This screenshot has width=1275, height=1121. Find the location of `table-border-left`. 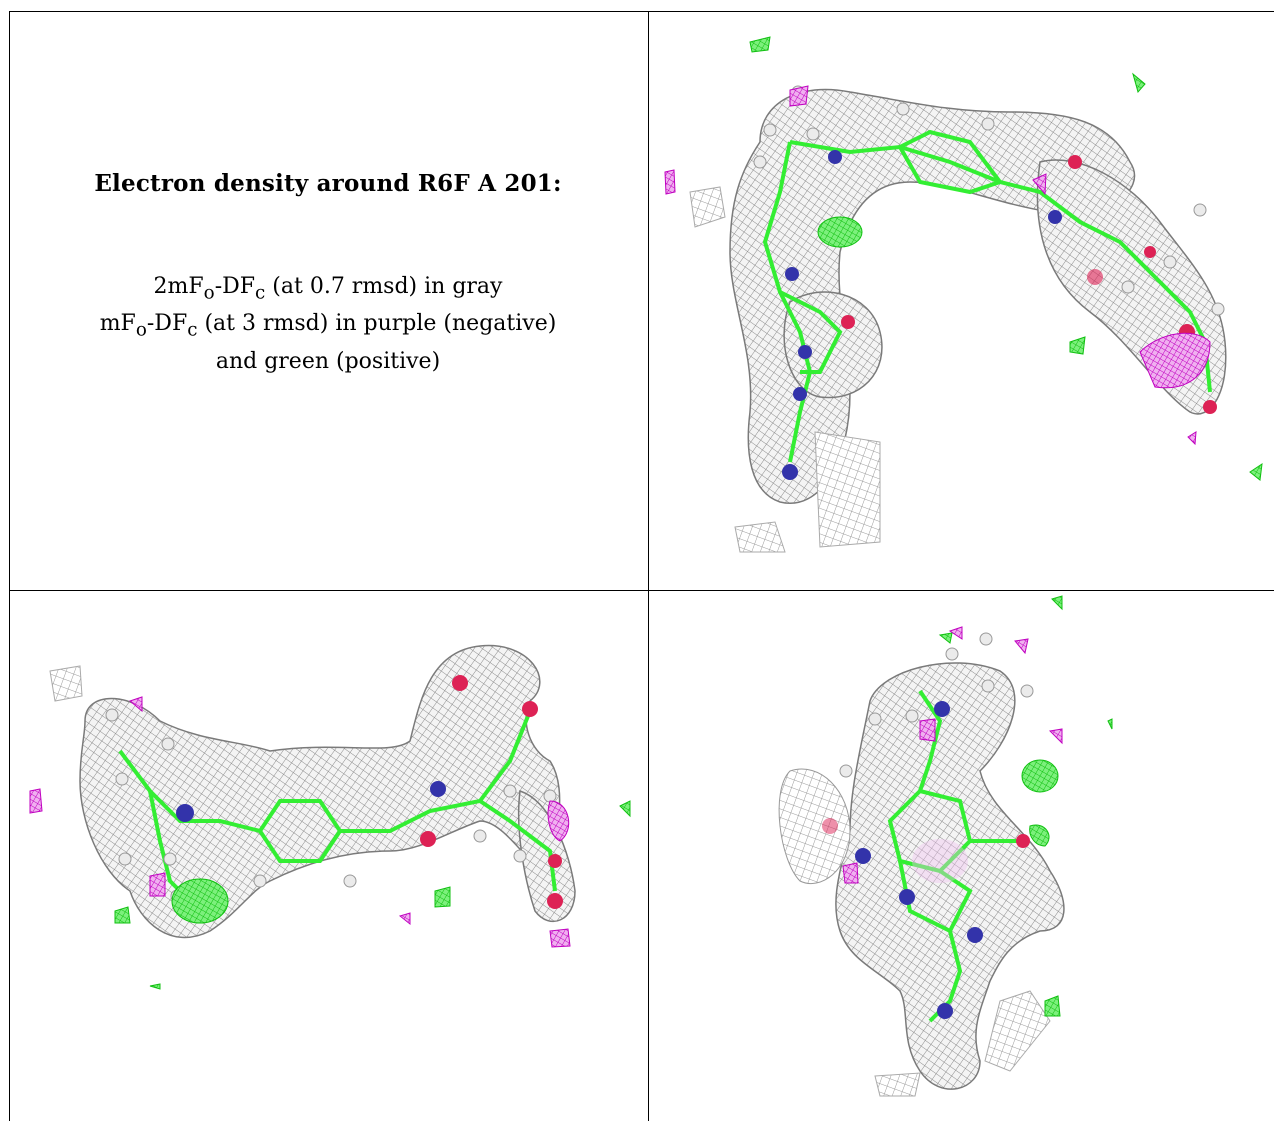

table-border-left is located at coordinates (9, 566).